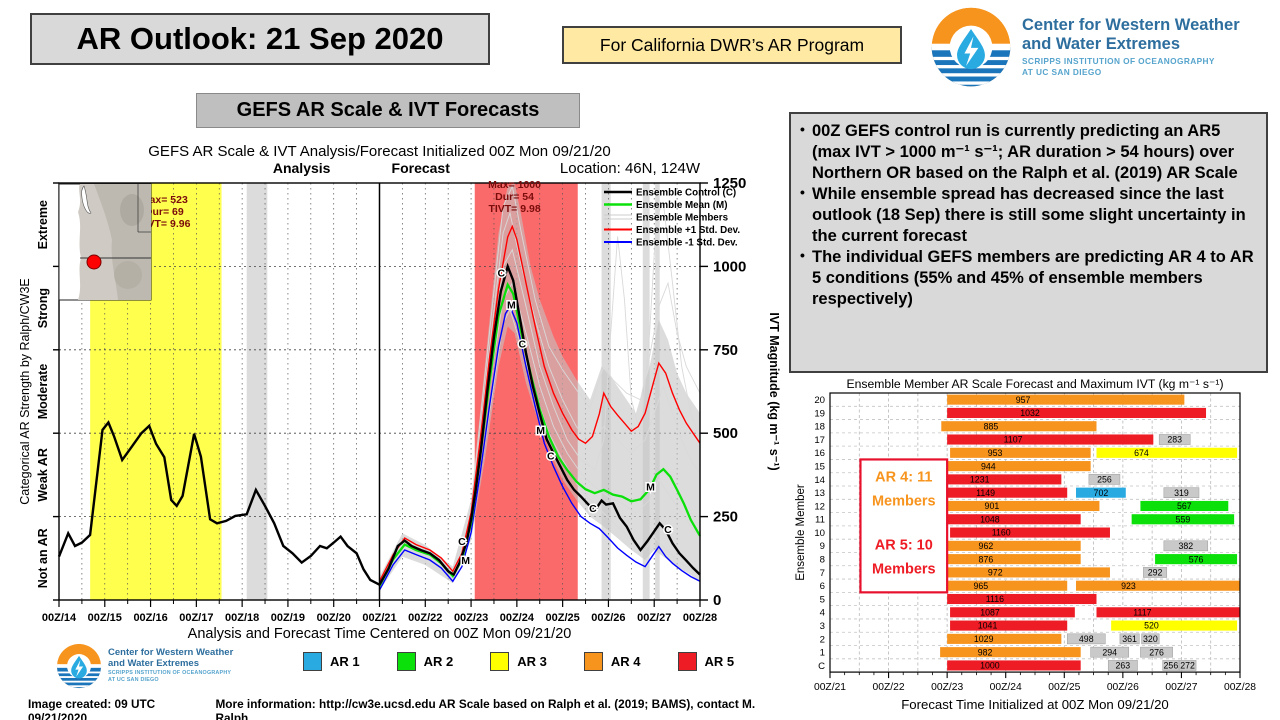 Image resolution: width=1280 pixels, height=720 pixels. Describe the element at coordinates (257, 391) in the screenshot. I see `gray-ivt-peak` at that location.